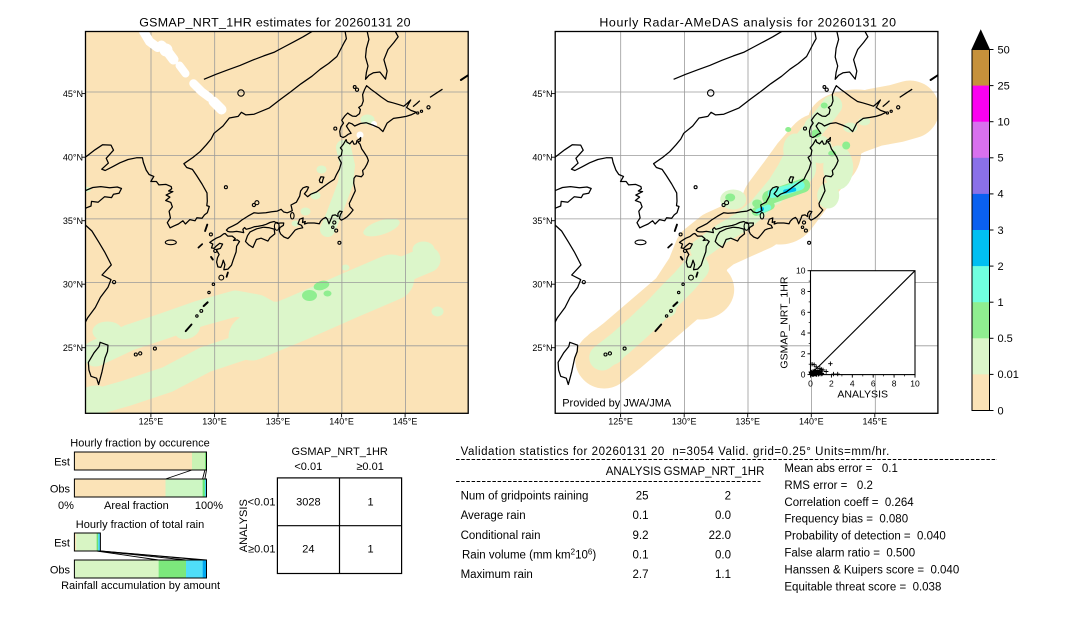 The image size is (1080, 617). What do you see at coordinates (308, 503) in the screenshot?
I see `svg-text: 3028` at bounding box center [308, 503].